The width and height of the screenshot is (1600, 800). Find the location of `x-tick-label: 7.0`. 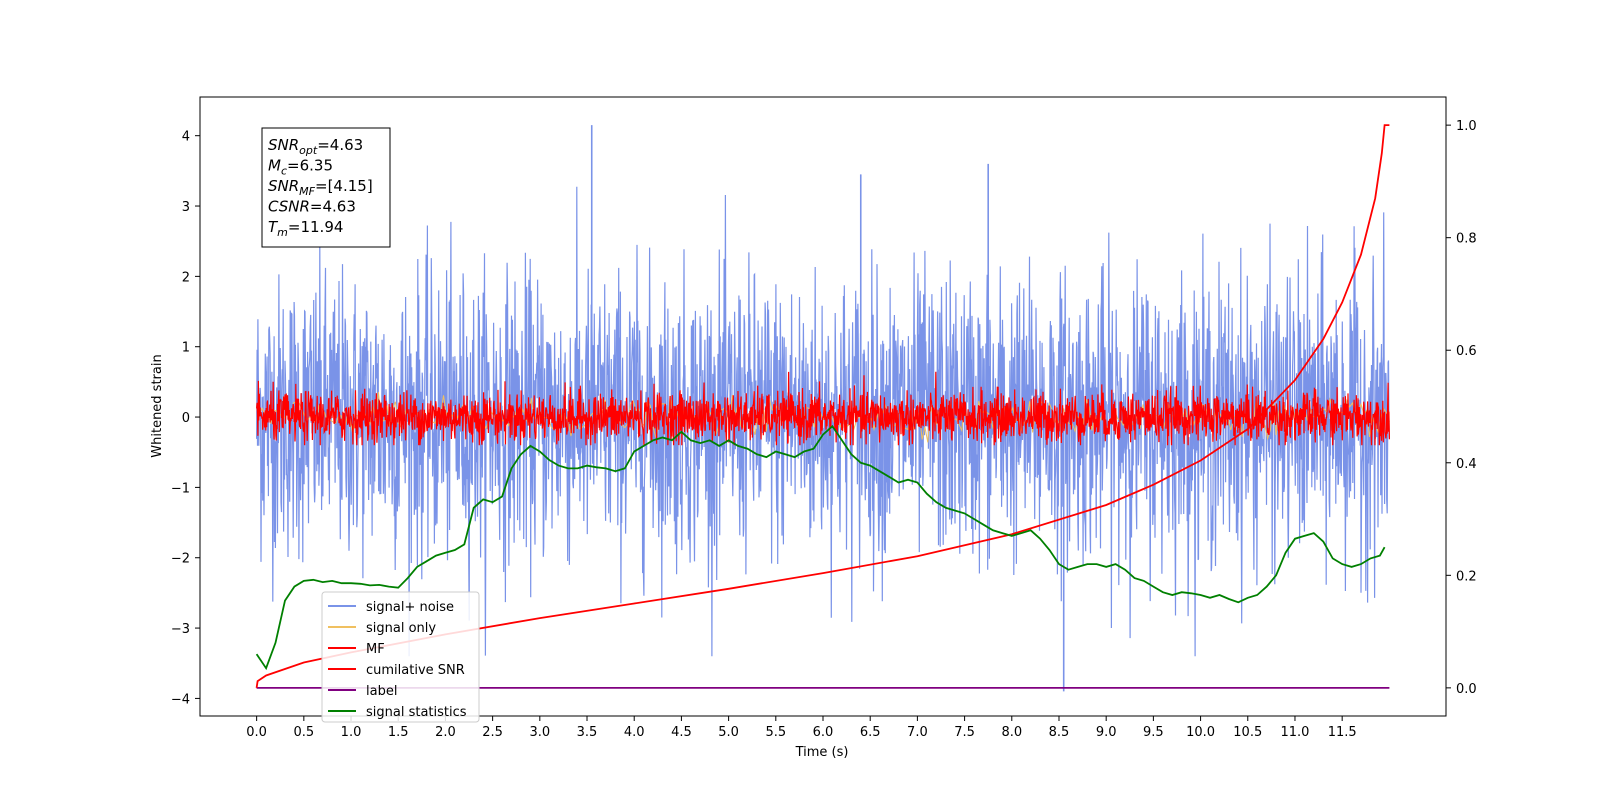

x-tick-label: 7.0 is located at coordinates (917, 732).